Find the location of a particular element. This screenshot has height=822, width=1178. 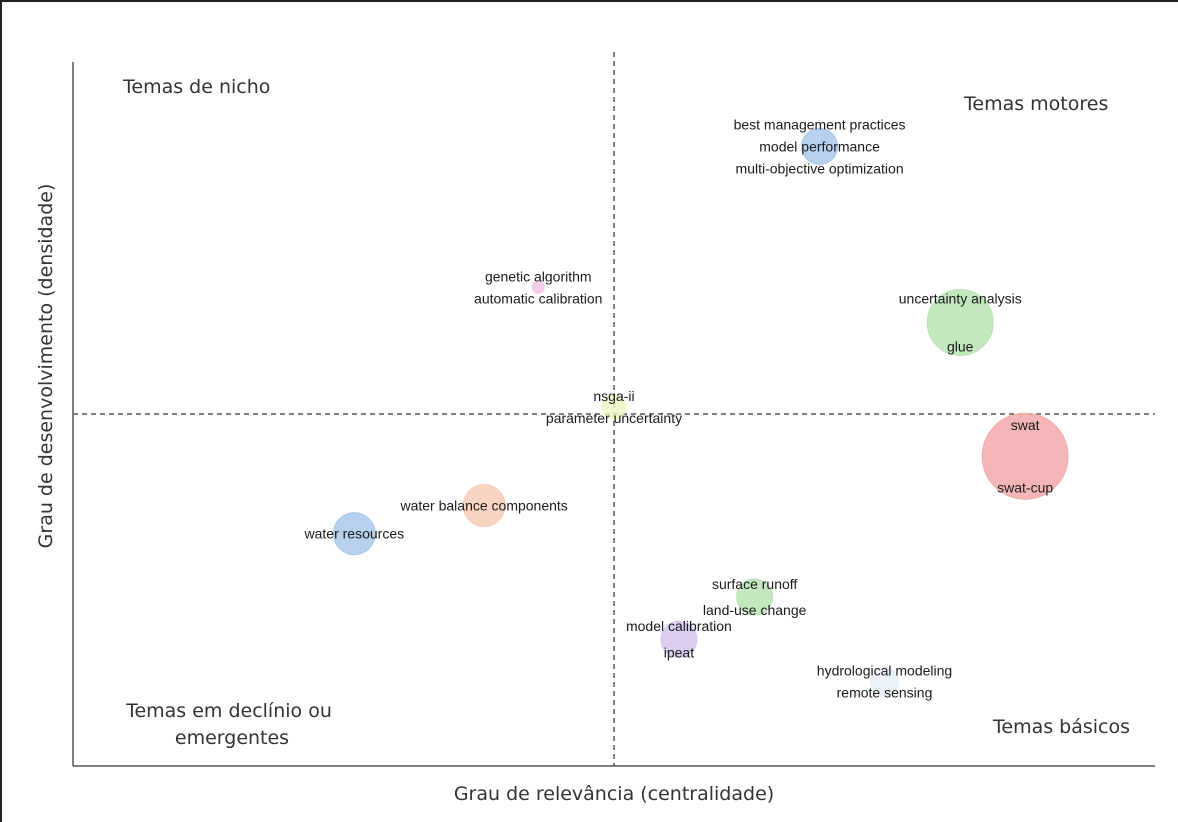

cluster-bubble-water-balance-components is located at coordinates (484, 506).